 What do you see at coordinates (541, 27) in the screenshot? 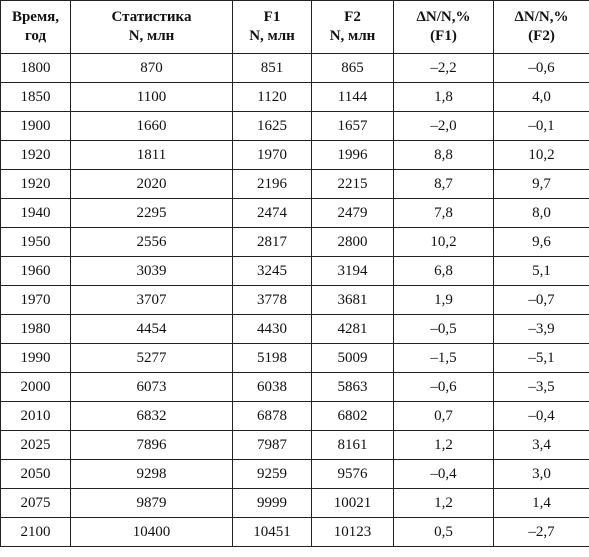
I see `header-delta-f2: ΔN/N,% (F2)` at bounding box center [541, 27].